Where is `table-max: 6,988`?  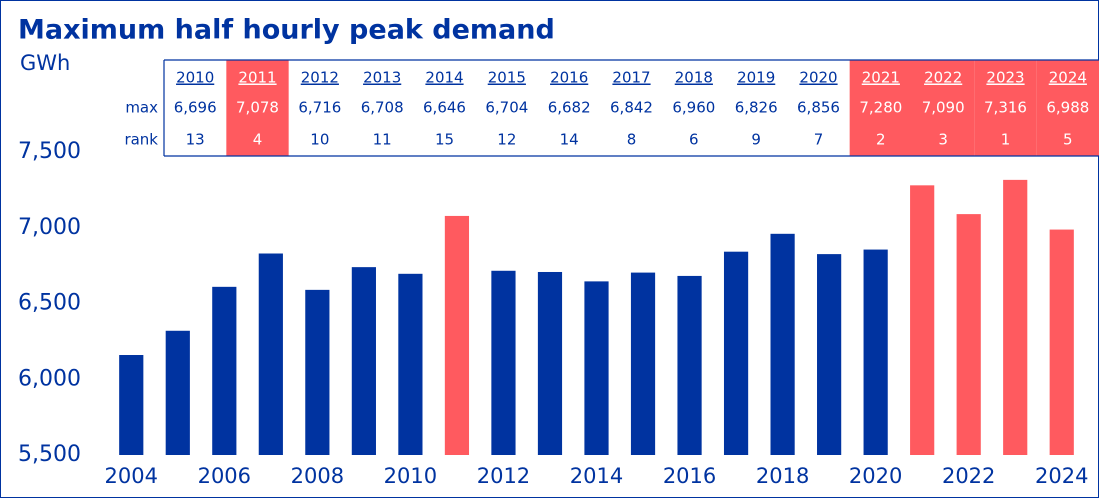
table-max: 6,988 is located at coordinates (1067, 108).